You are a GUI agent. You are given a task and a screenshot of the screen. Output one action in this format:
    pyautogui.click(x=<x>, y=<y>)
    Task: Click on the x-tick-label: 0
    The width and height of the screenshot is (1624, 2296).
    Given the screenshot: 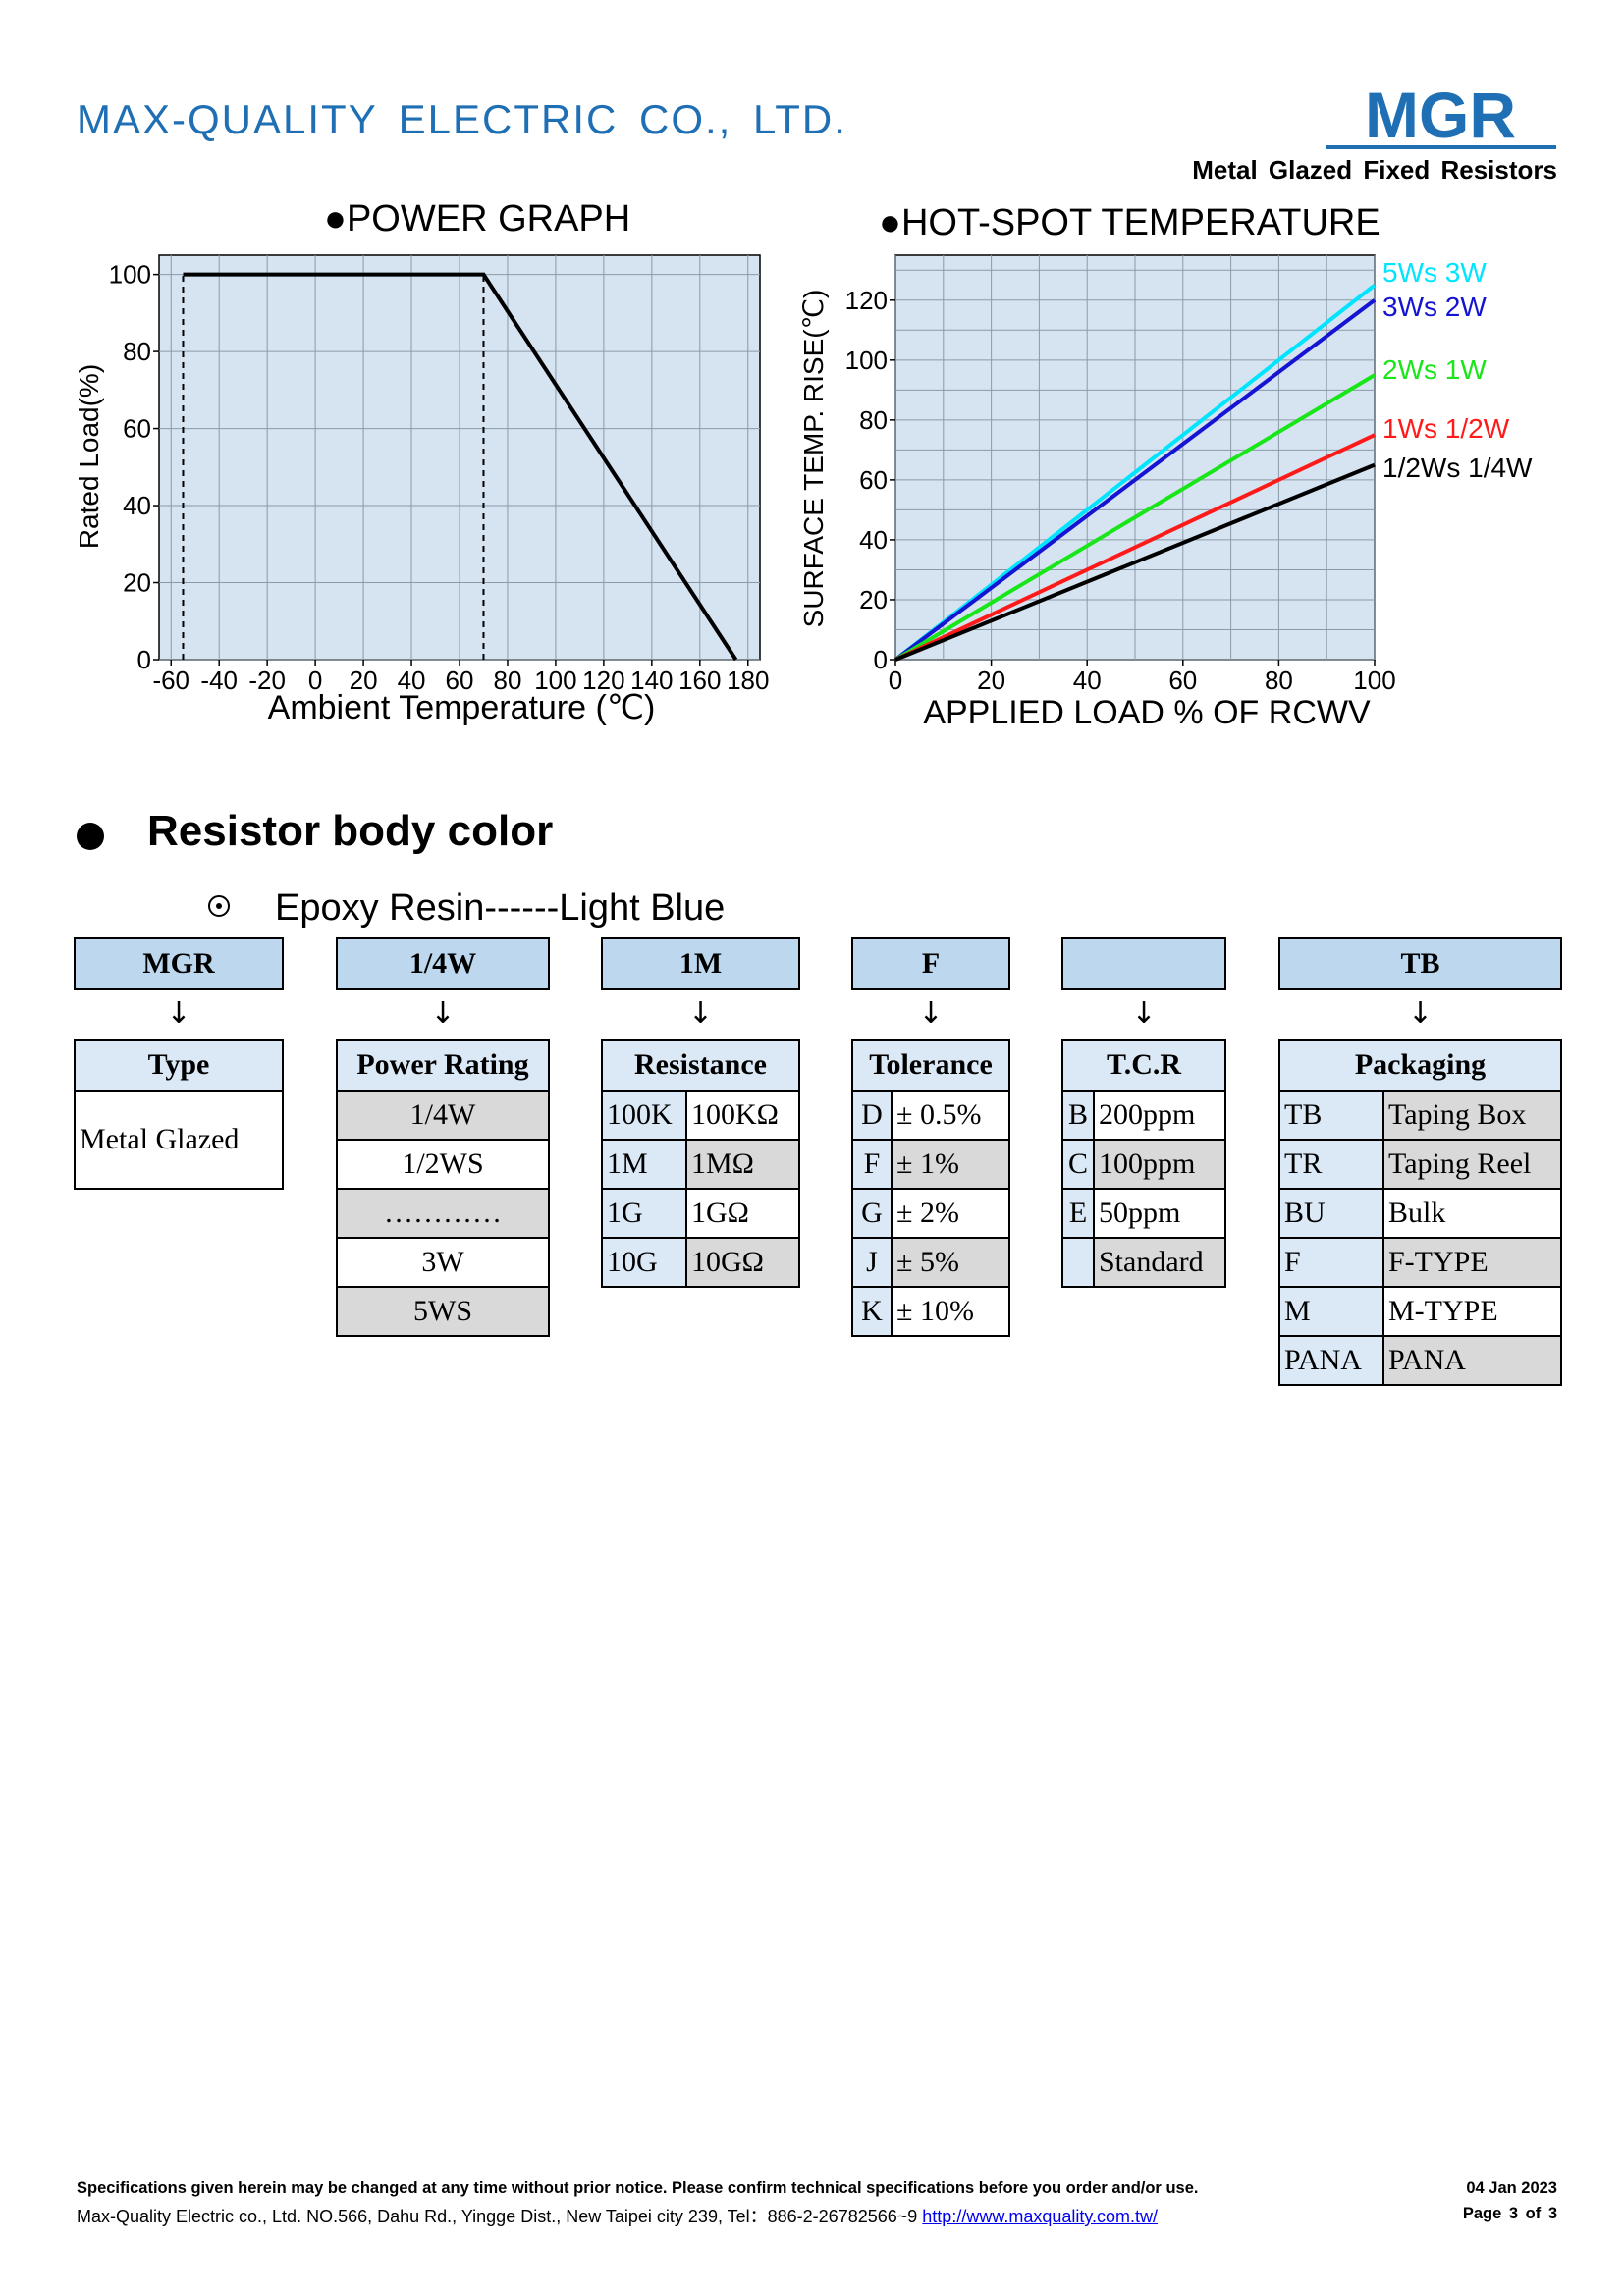 What is the action you would take?
    pyautogui.click(x=895, y=680)
    